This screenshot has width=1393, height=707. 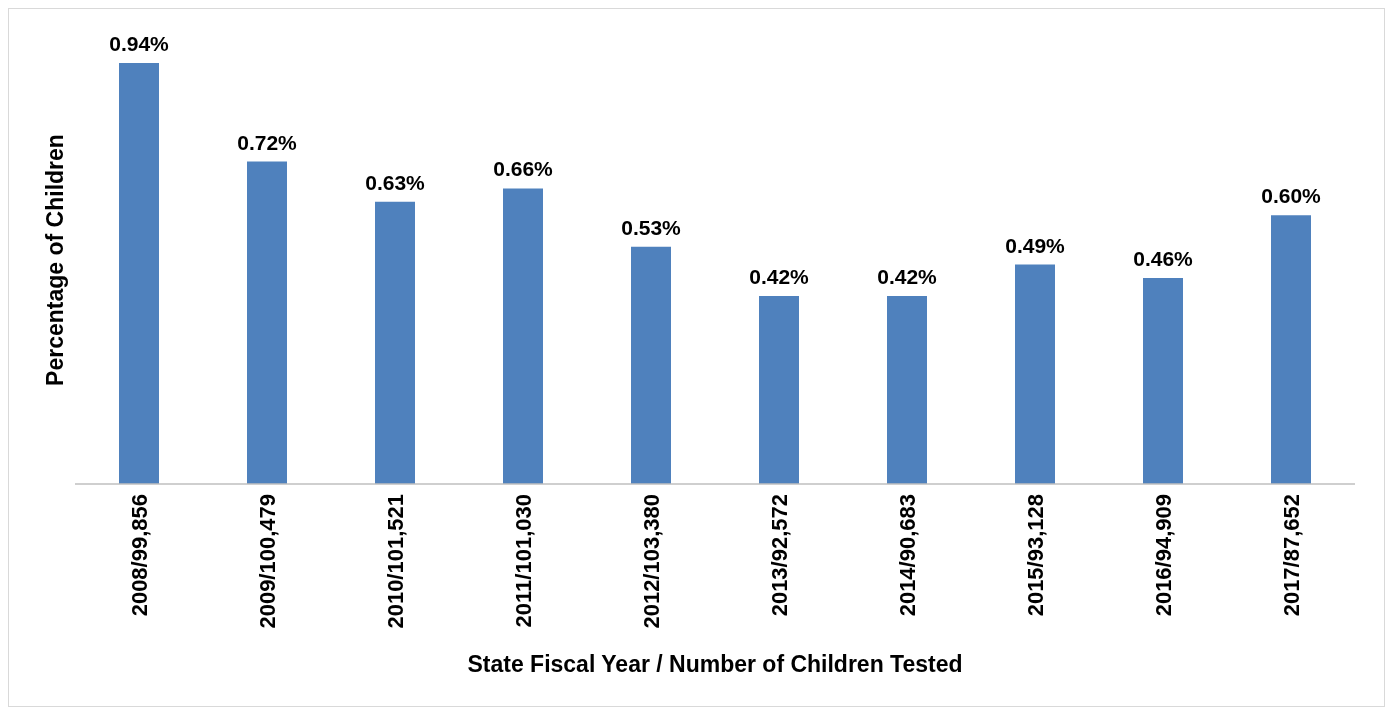 What do you see at coordinates (523, 169) in the screenshot?
I see `data-label: 0.66%` at bounding box center [523, 169].